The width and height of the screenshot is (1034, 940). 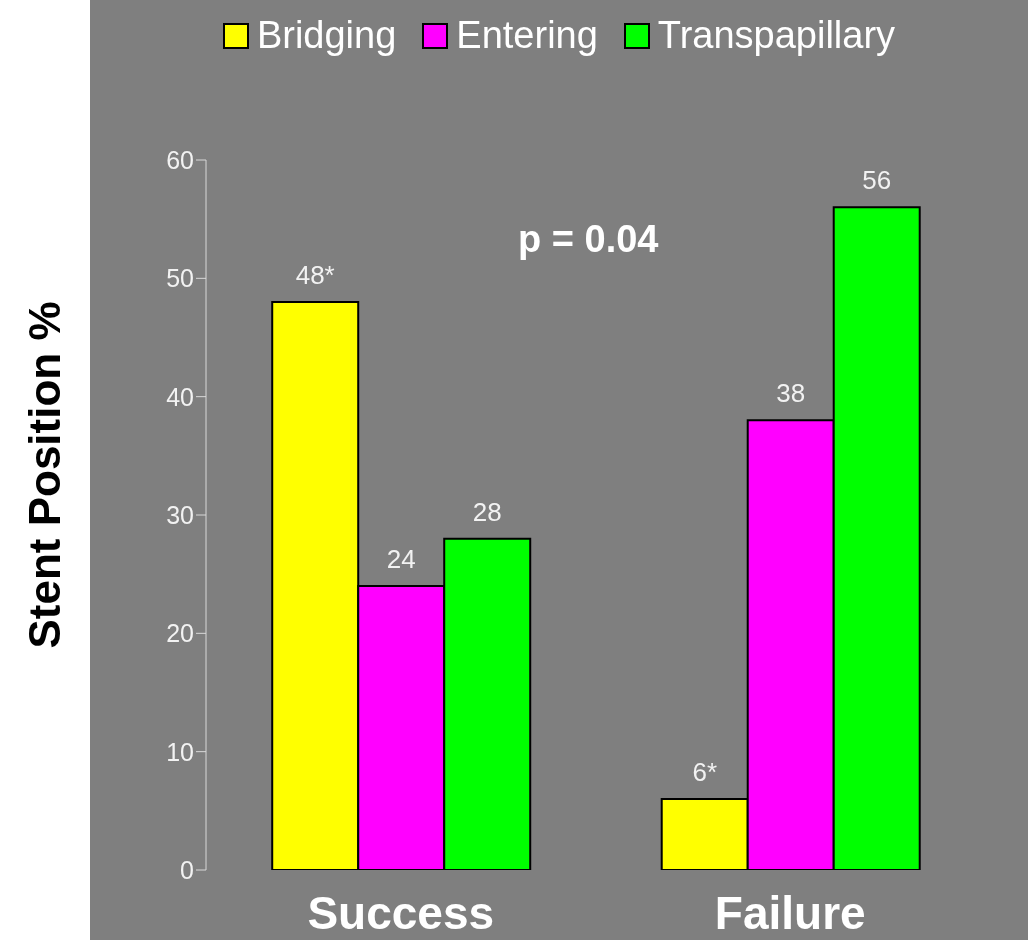 What do you see at coordinates (401, 912) in the screenshot?
I see `x-tick-label: Success` at bounding box center [401, 912].